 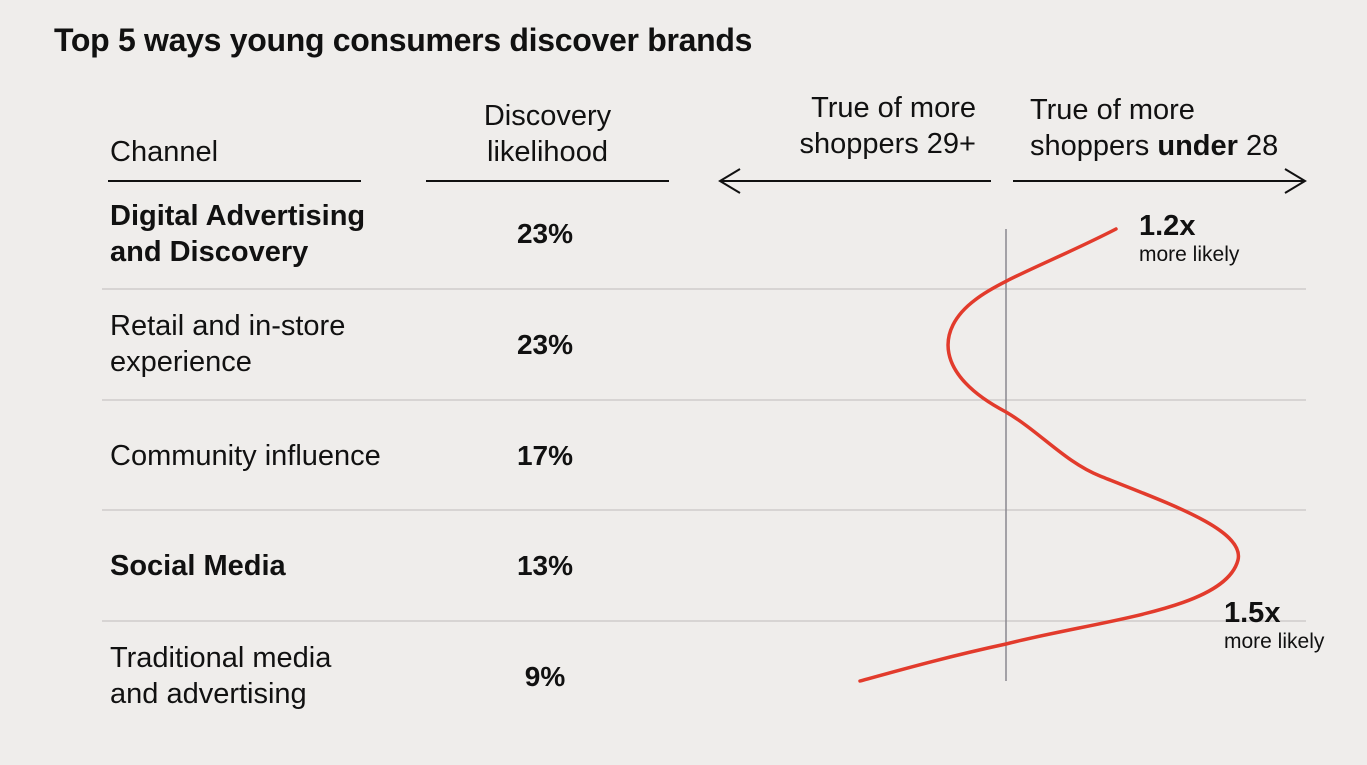 What do you see at coordinates (545, 565) in the screenshot?
I see `row-value-social-media: 13%` at bounding box center [545, 565].